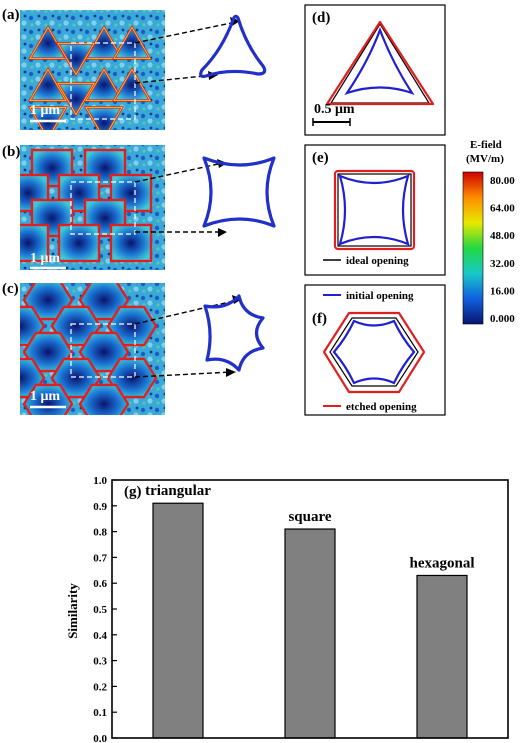 The height and width of the screenshot is (743, 520). Describe the element at coordinates (11, 15) in the screenshot. I see `panel-label-a: (a)` at that location.